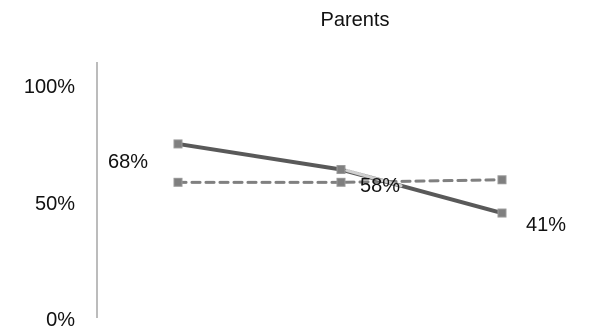 This screenshot has height=330, width=598. I want to click on y-tick-label: 100%, so click(49, 87).